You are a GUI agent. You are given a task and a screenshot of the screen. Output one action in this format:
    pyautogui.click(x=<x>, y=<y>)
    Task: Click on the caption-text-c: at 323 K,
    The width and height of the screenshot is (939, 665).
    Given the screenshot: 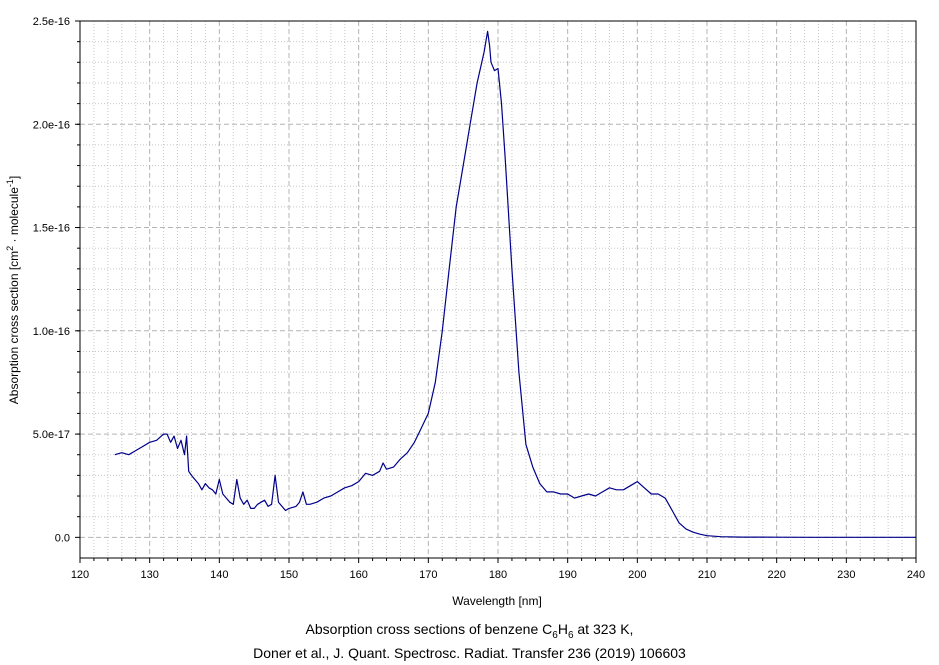 What is the action you would take?
    pyautogui.click(x=603, y=629)
    